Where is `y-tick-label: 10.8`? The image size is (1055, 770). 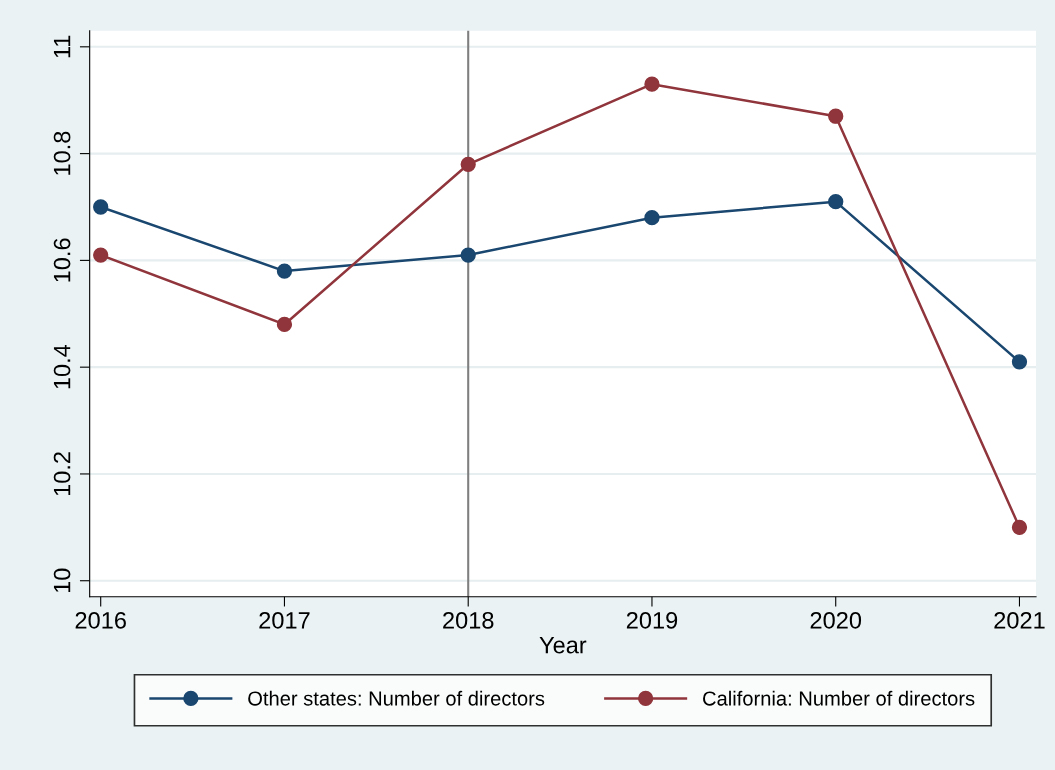 y-tick-label: 10.8 is located at coordinates (62, 153).